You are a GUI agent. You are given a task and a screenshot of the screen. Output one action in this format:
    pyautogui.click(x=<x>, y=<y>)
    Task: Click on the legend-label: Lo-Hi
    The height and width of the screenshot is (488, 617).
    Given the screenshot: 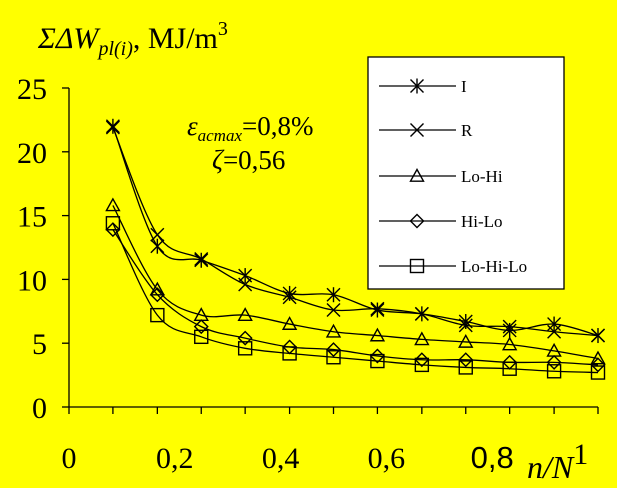 What is the action you would take?
    pyautogui.click(x=482, y=176)
    